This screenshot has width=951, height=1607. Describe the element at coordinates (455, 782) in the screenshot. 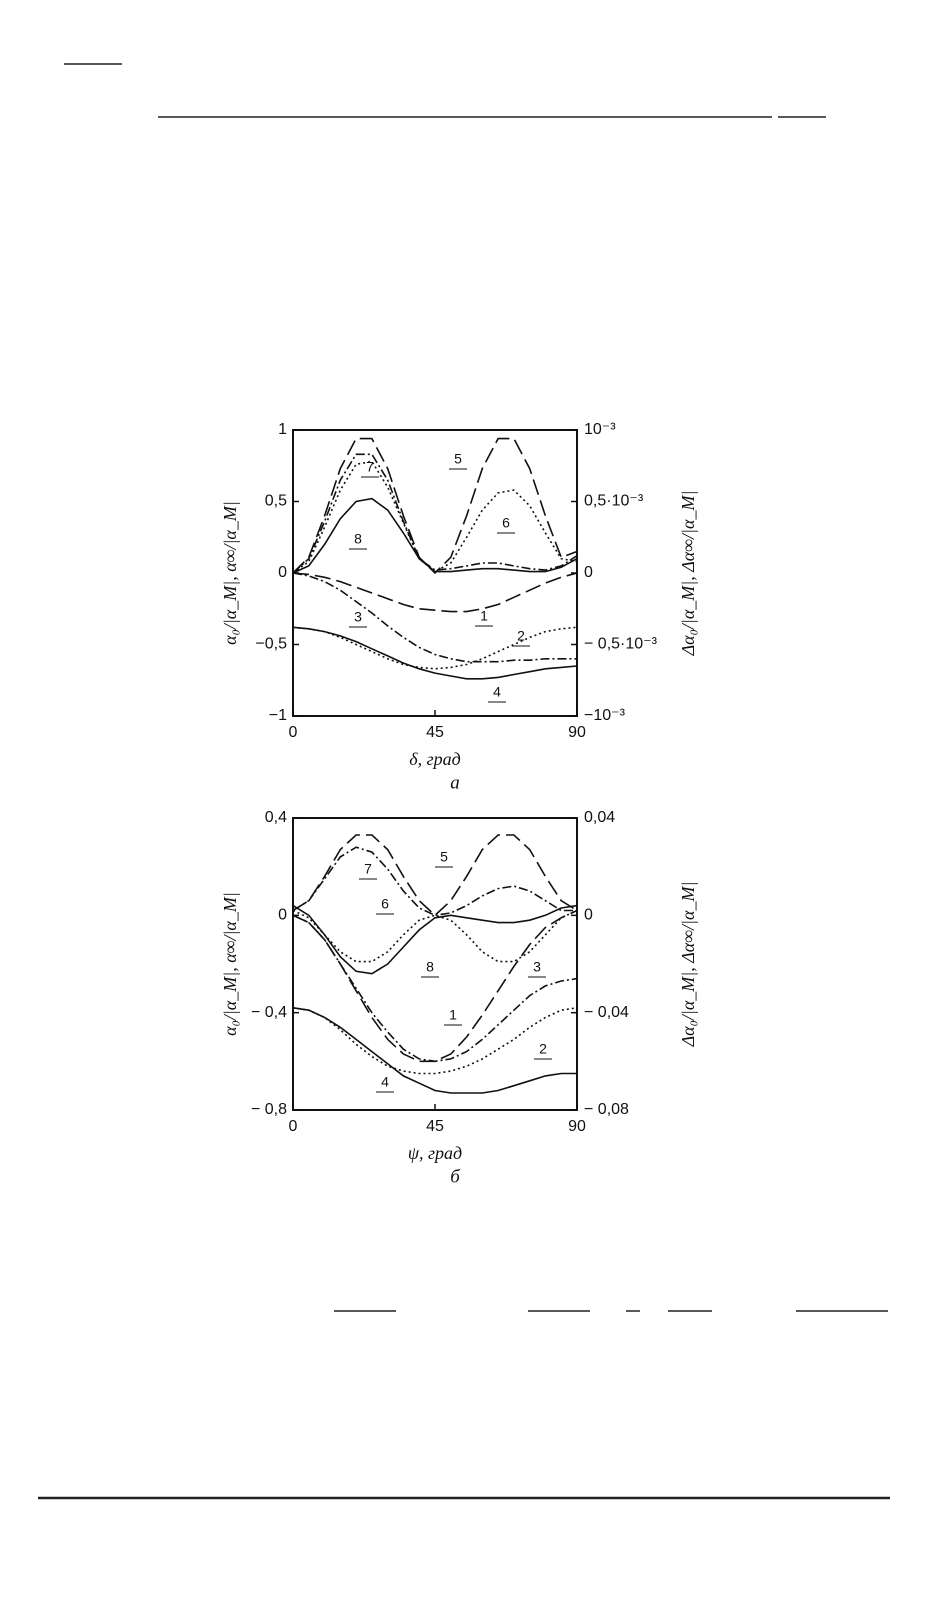

I see `caption: а` at that location.